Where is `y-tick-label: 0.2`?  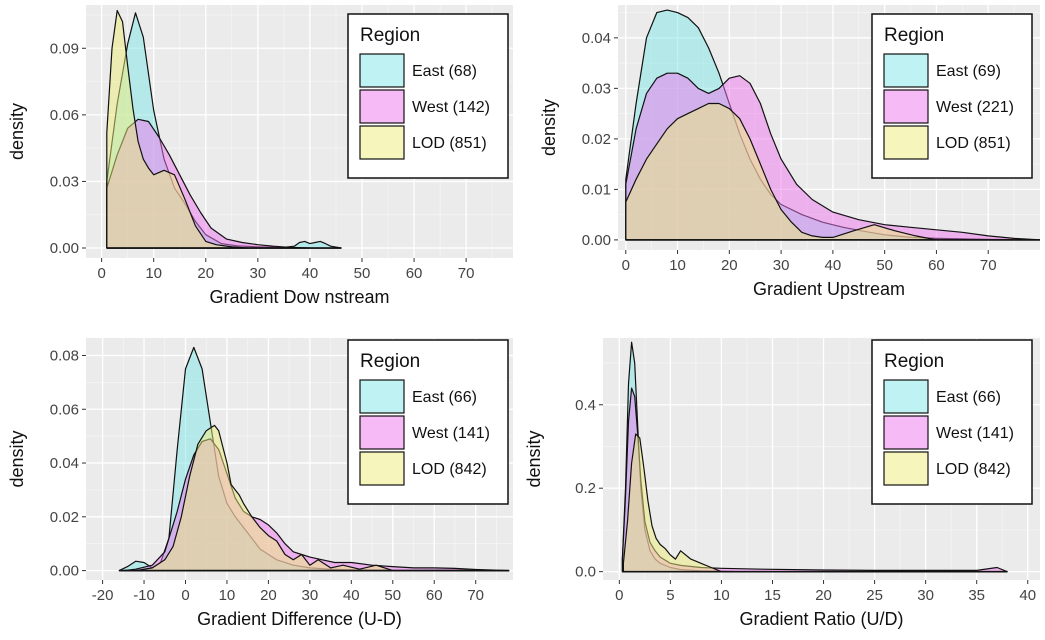 y-tick-label: 0.2 is located at coordinates (585, 488).